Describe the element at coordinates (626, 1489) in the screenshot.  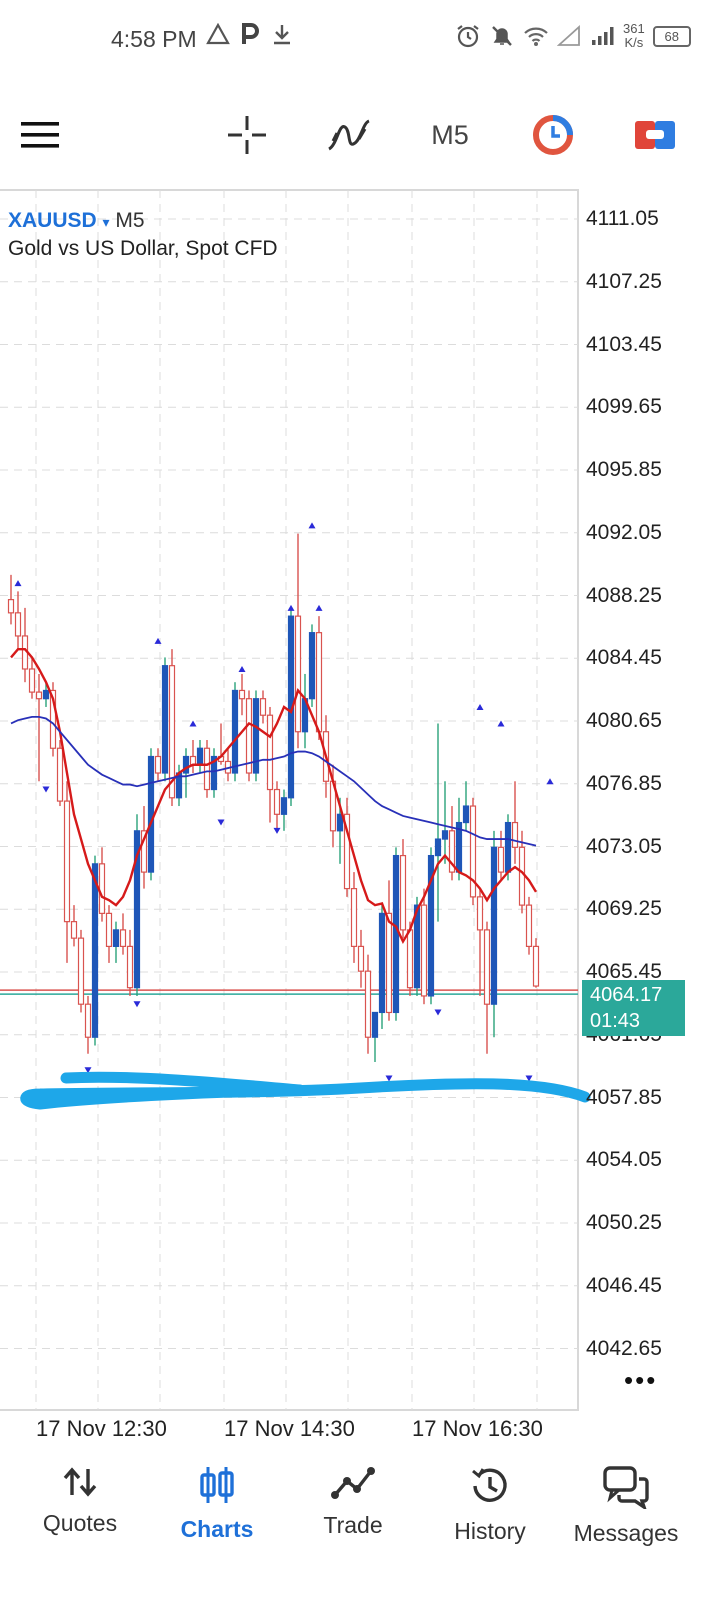
I see `messages-bubbles-icon` at that location.